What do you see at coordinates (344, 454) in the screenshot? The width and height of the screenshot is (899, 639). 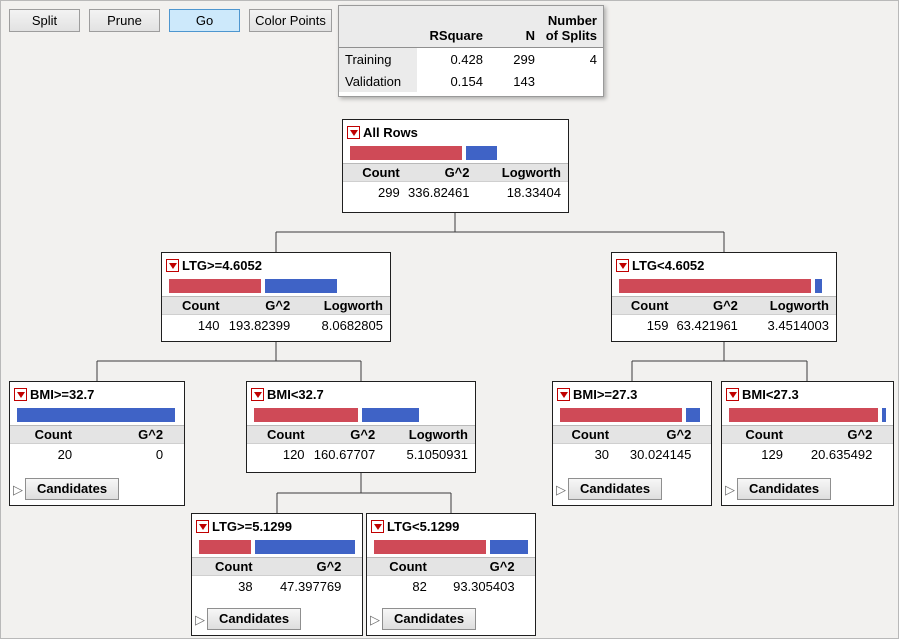 I see `g2-value: 160.67707` at bounding box center [344, 454].